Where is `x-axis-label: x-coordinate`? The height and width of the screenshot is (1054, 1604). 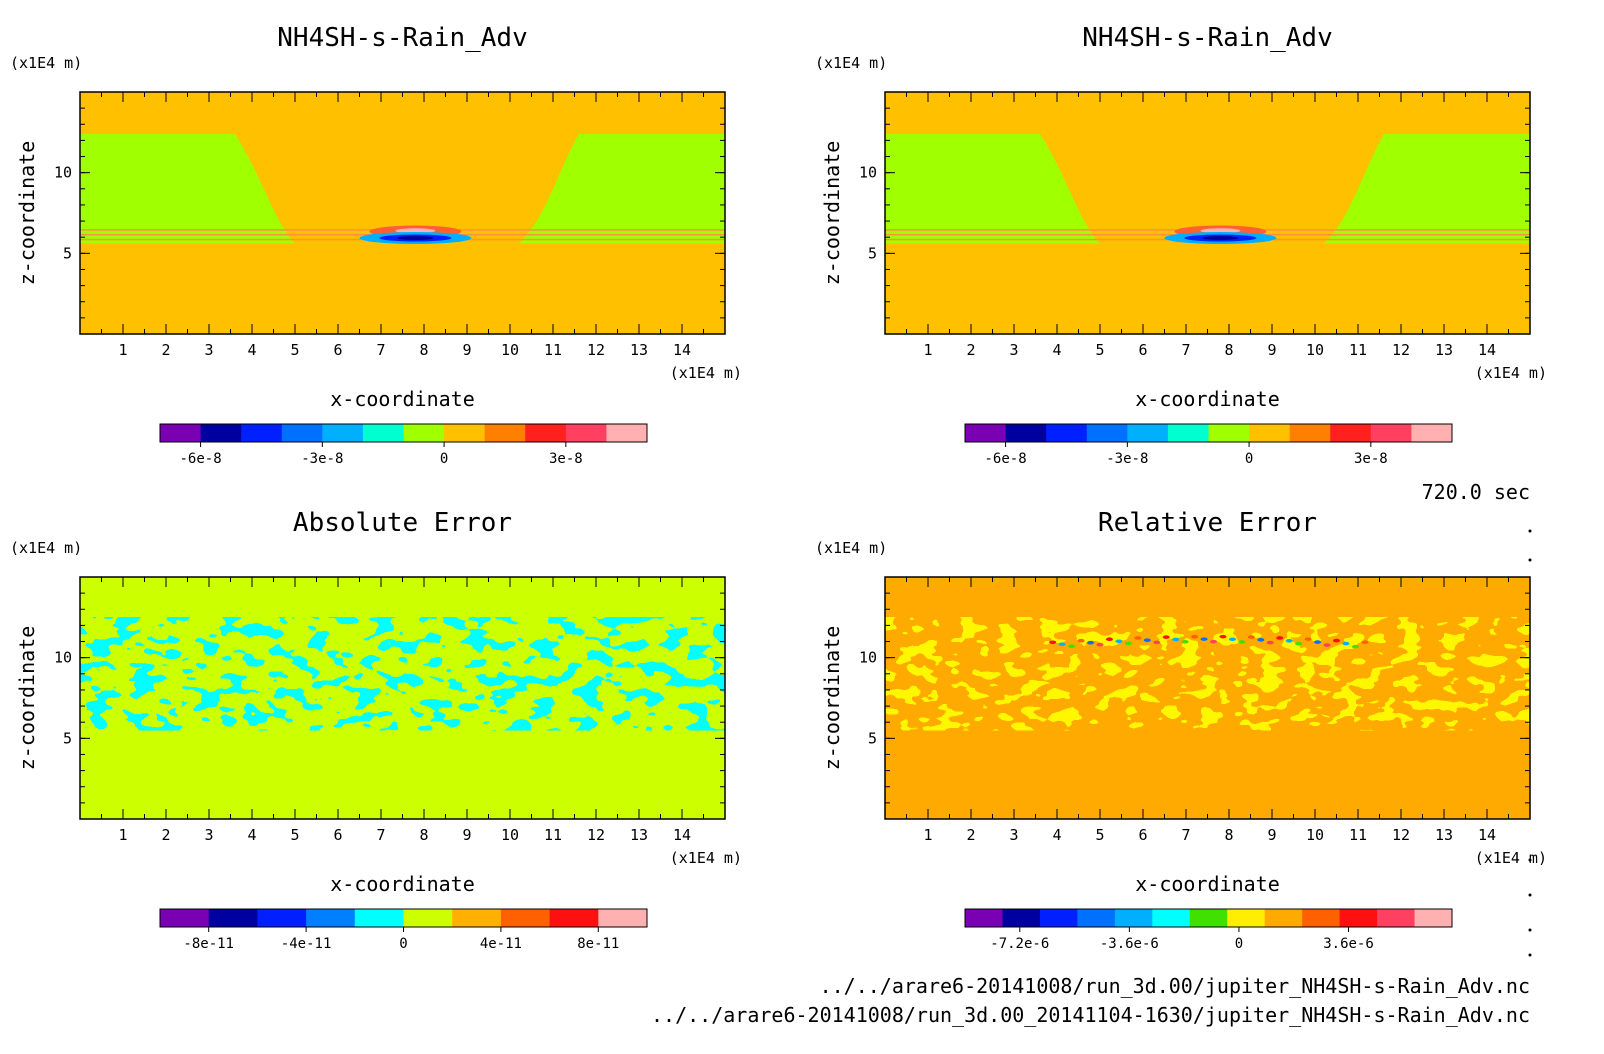
x-axis-label: x-coordinate is located at coordinates (1207, 884).